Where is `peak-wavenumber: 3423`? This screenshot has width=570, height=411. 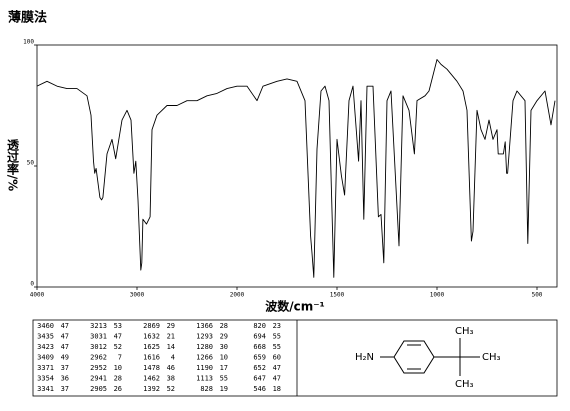 peak-wavenumber: 3423 is located at coordinates (45, 347).